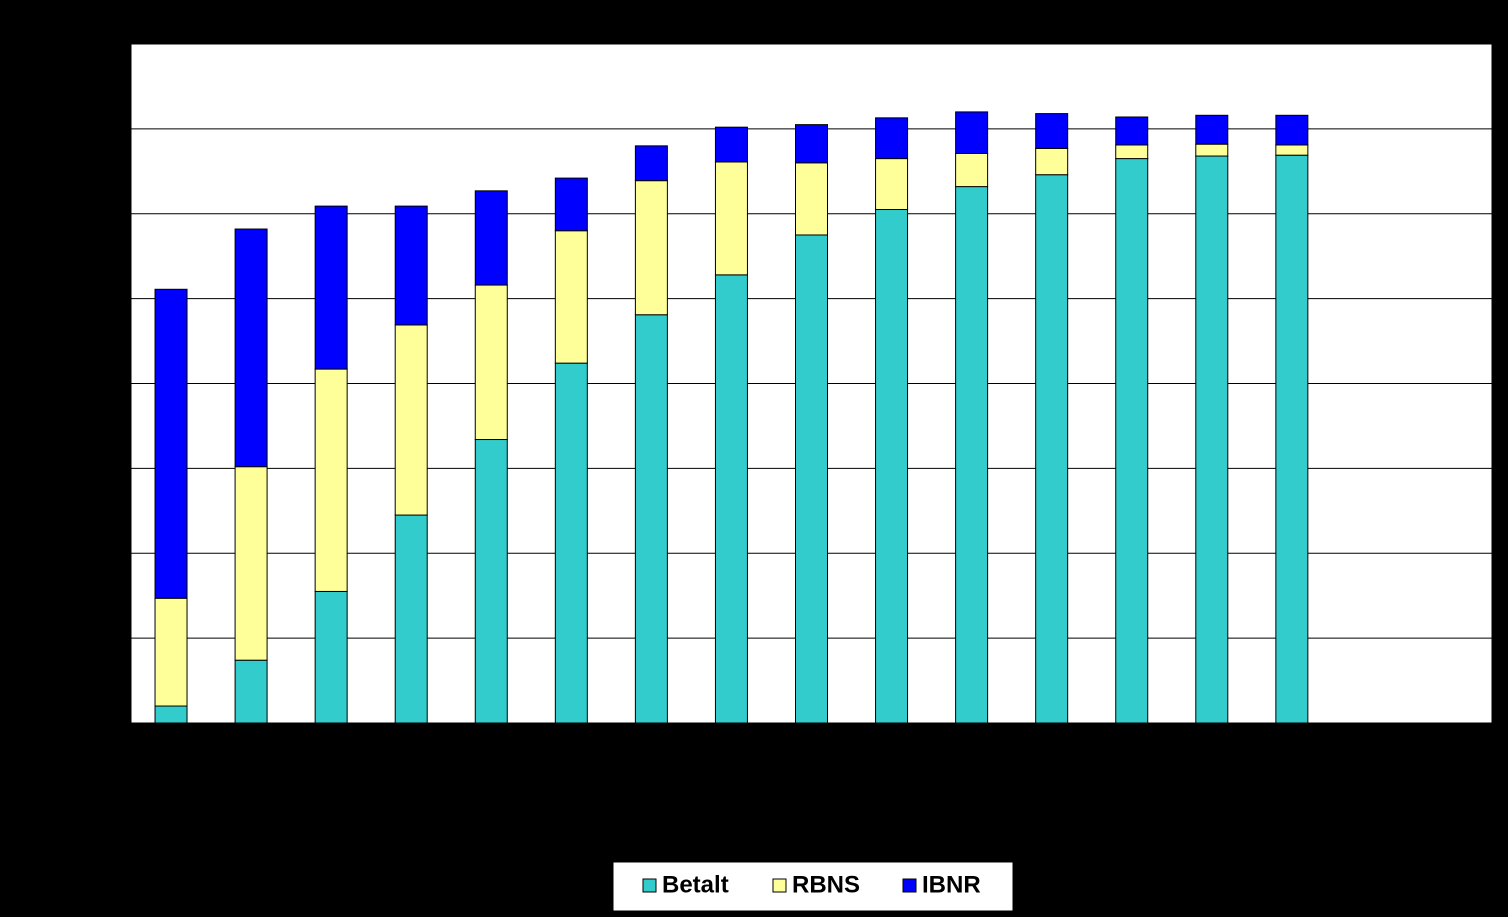 This screenshot has height=917, width=1508. I want to click on y-tick-label: 7, so click(116, 128).